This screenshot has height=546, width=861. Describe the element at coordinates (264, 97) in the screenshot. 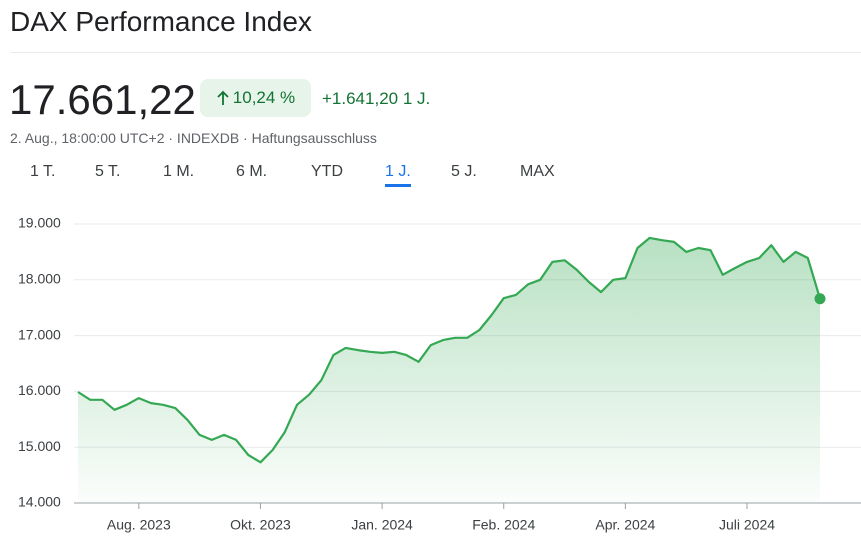

I see `change-percent: 10,24 %` at that location.